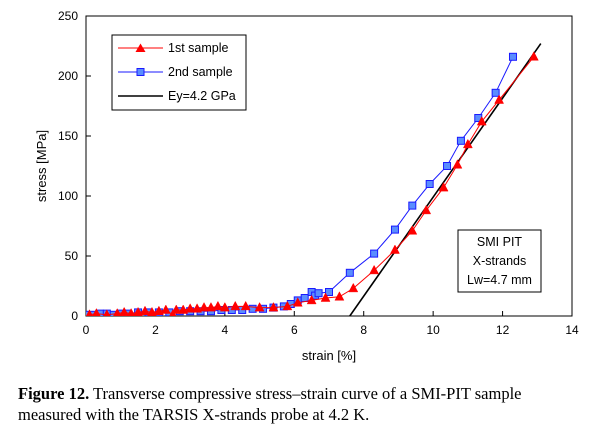 The height and width of the screenshot is (441, 592). I want to click on x-axis-label: strain [%], so click(329, 355).